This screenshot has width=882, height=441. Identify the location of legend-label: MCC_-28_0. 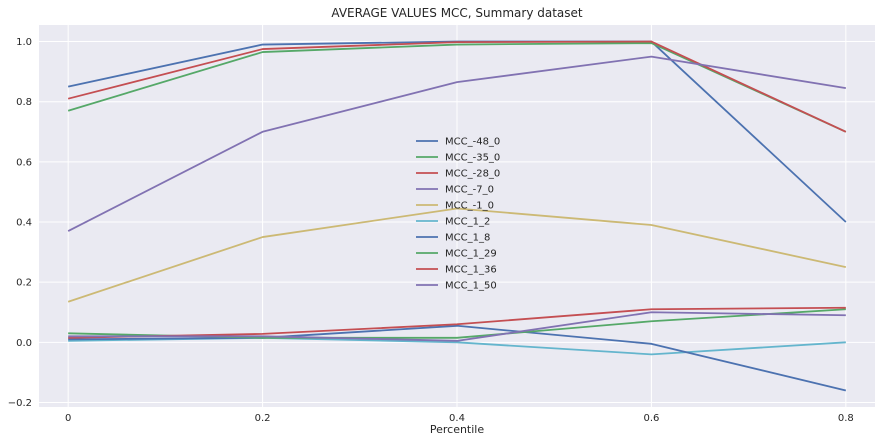
(472, 174).